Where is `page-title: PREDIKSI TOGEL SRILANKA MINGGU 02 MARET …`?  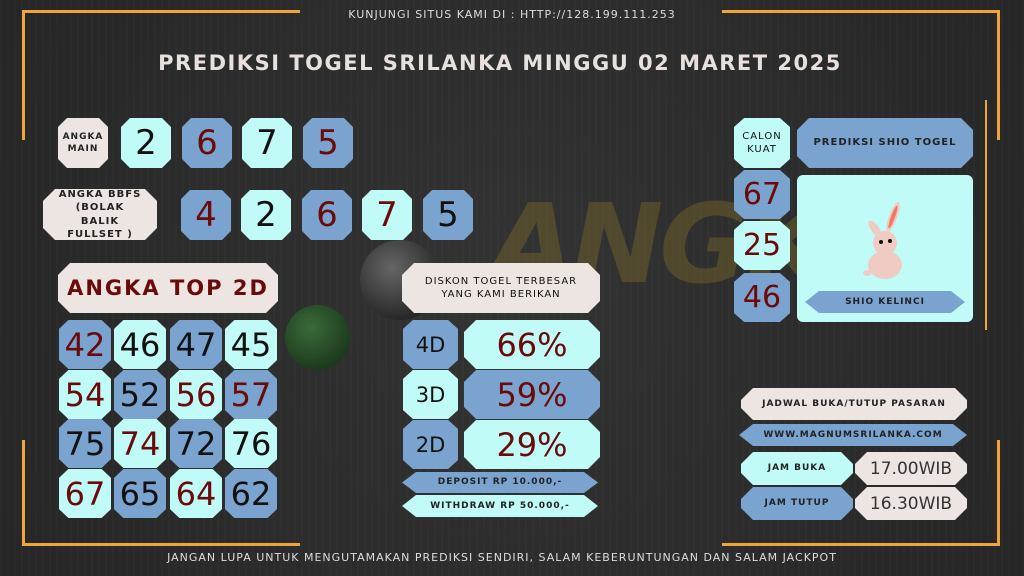
page-title: PREDIKSI TOGEL SRILANKA MINGGU 02 MARET … is located at coordinates (500, 63).